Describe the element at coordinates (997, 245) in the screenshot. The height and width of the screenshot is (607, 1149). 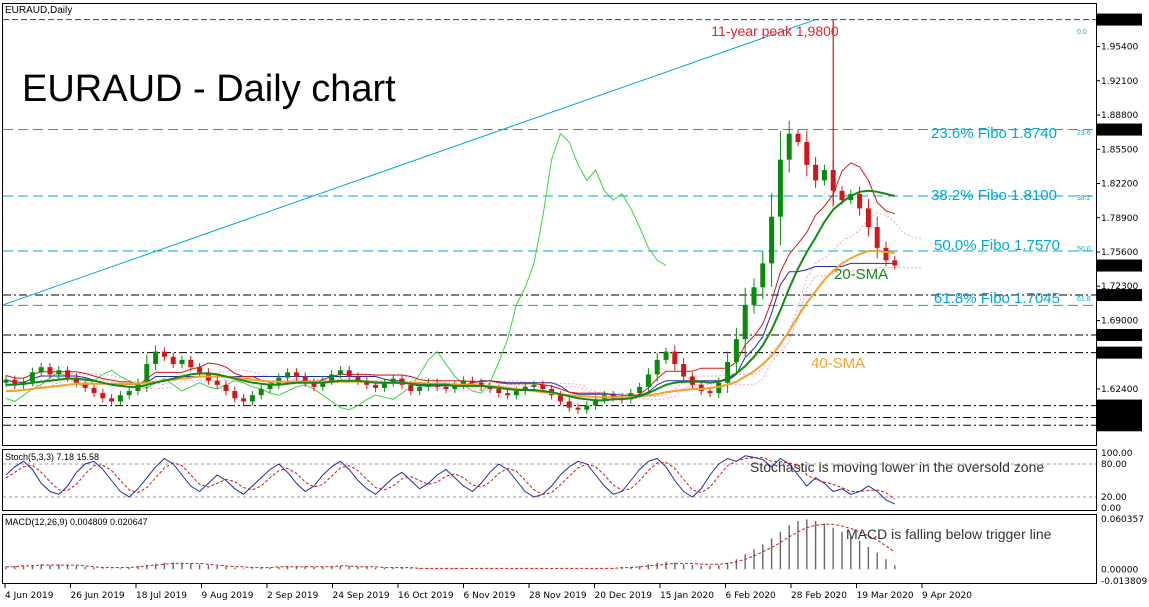
I see `fib-label-50: 50.0% Fibo 1.7570` at that location.